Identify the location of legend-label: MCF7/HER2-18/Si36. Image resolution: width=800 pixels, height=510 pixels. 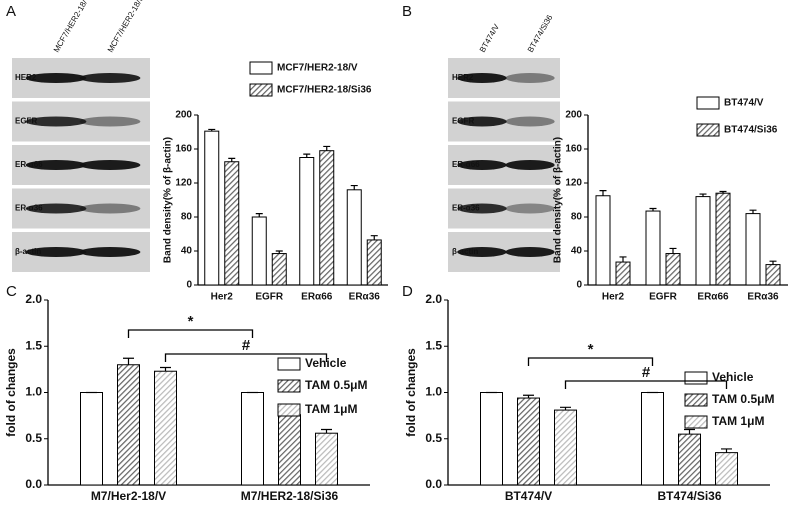
(324, 90).